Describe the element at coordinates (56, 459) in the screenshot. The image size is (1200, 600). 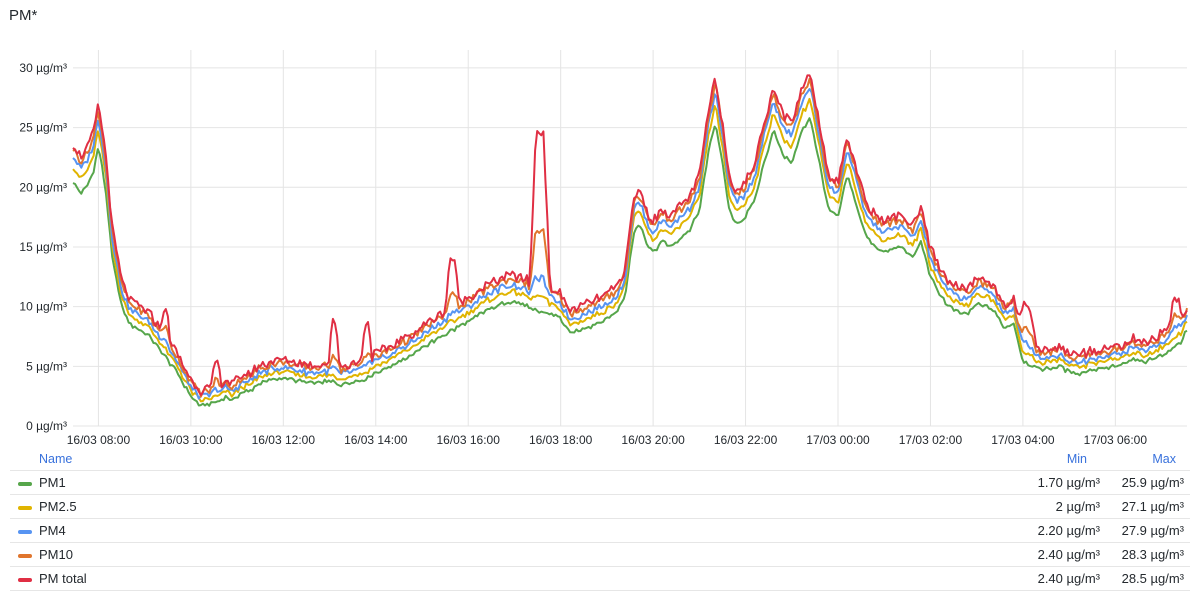
I see `legend-header-name: Name` at that location.